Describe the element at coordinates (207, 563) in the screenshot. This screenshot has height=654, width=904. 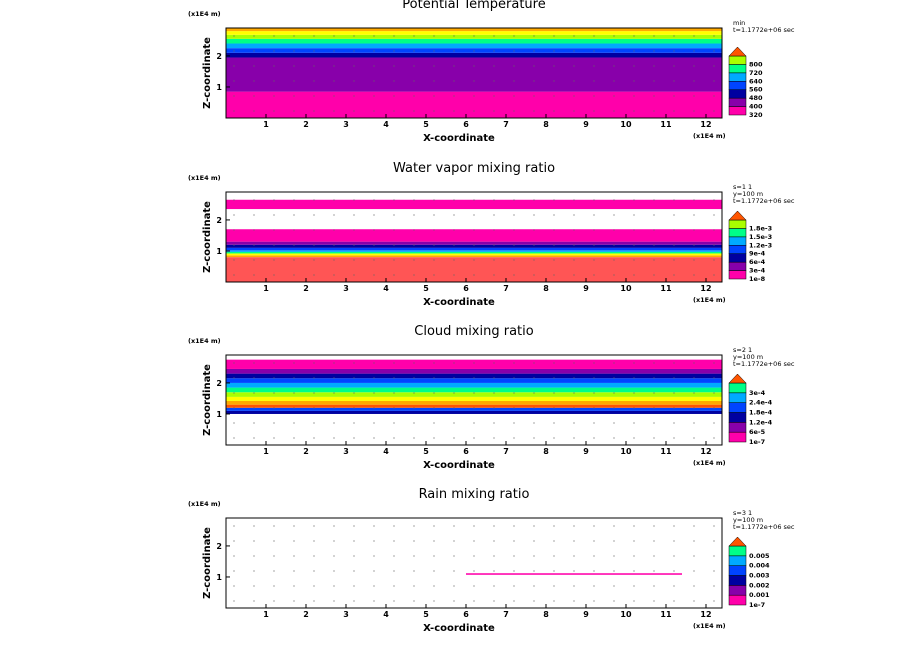
I see `y-axis-label: Z-coordinate` at that location.